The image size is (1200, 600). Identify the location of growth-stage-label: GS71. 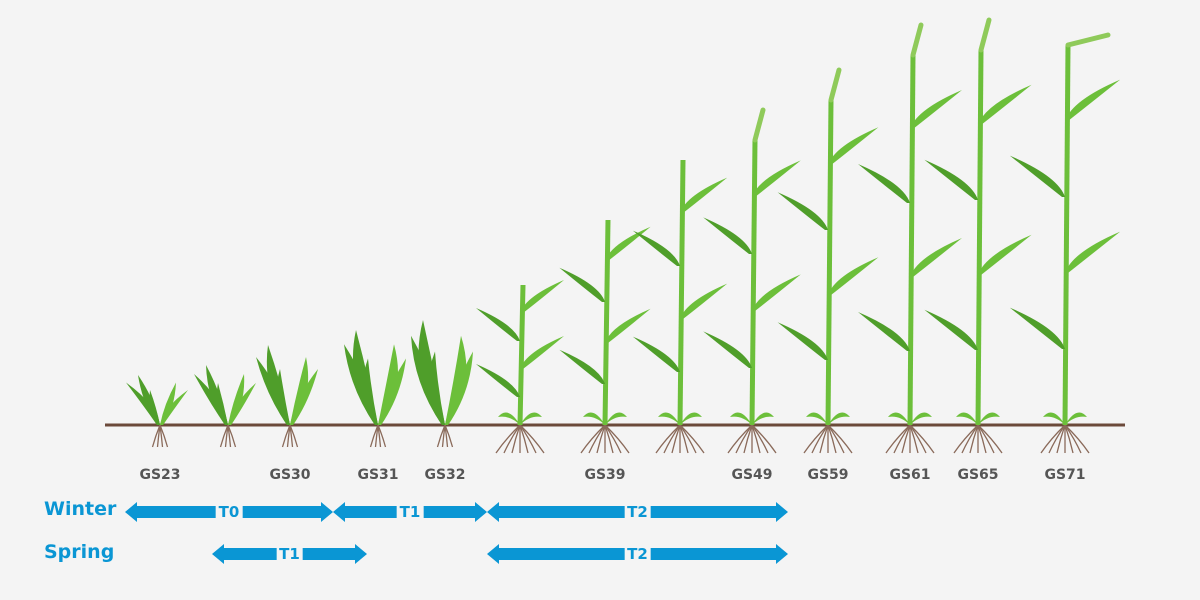
(1065, 475).